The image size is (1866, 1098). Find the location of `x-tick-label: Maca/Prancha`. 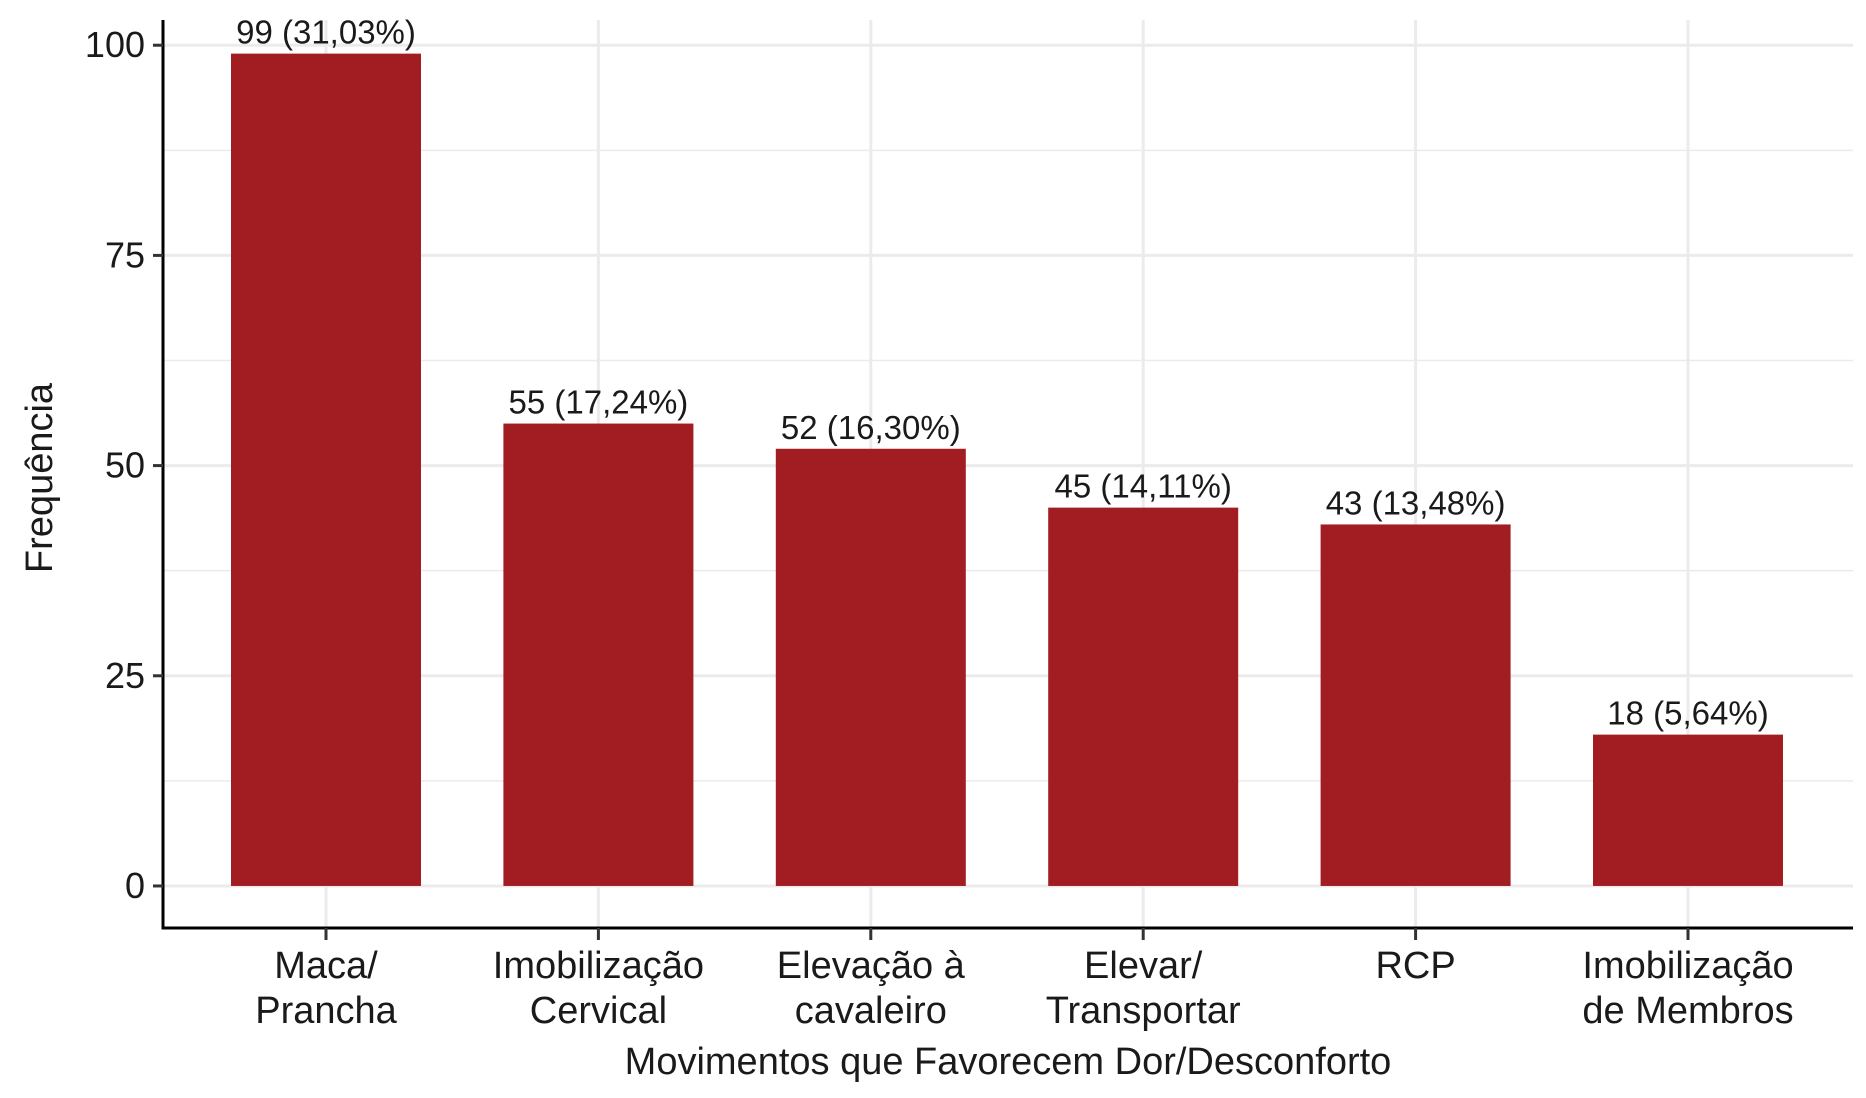

x-tick-label: Maca/Prancha is located at coordinates (326, 988).